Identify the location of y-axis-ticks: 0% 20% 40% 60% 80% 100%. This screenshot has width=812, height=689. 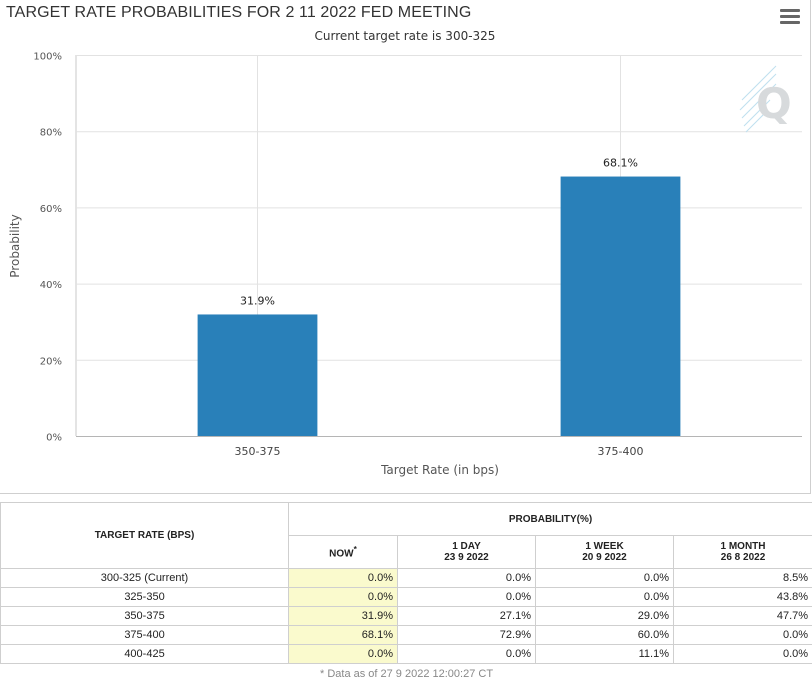
(47, 248).